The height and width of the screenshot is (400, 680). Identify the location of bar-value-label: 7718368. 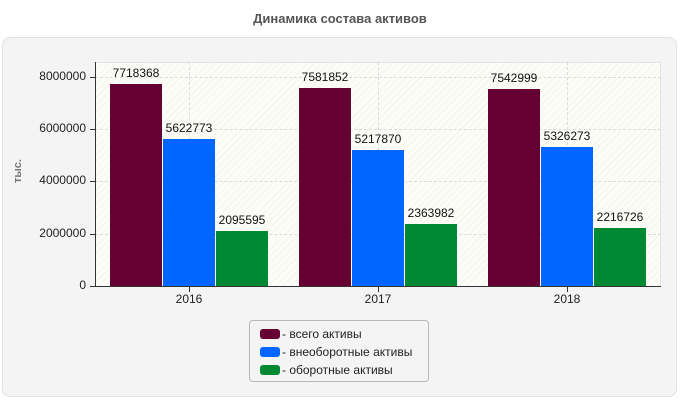
(136, 73).